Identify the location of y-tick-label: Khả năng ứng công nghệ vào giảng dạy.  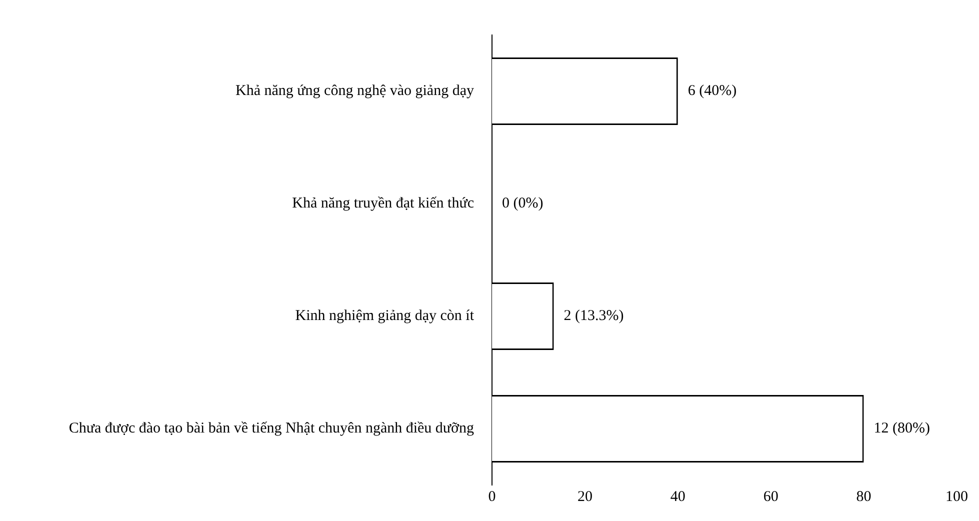
(355, 91).